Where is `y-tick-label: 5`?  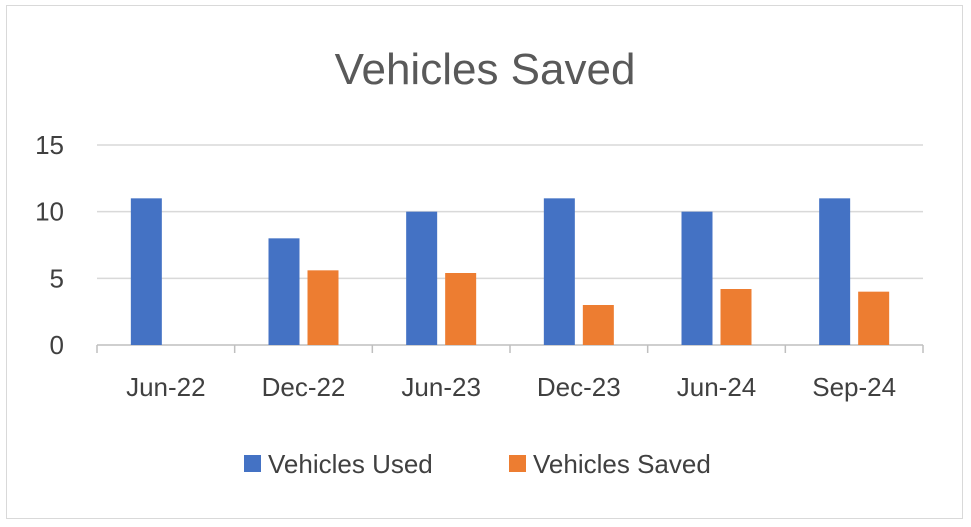 y-tick-label: 5 is located at coordinates (57, 278).